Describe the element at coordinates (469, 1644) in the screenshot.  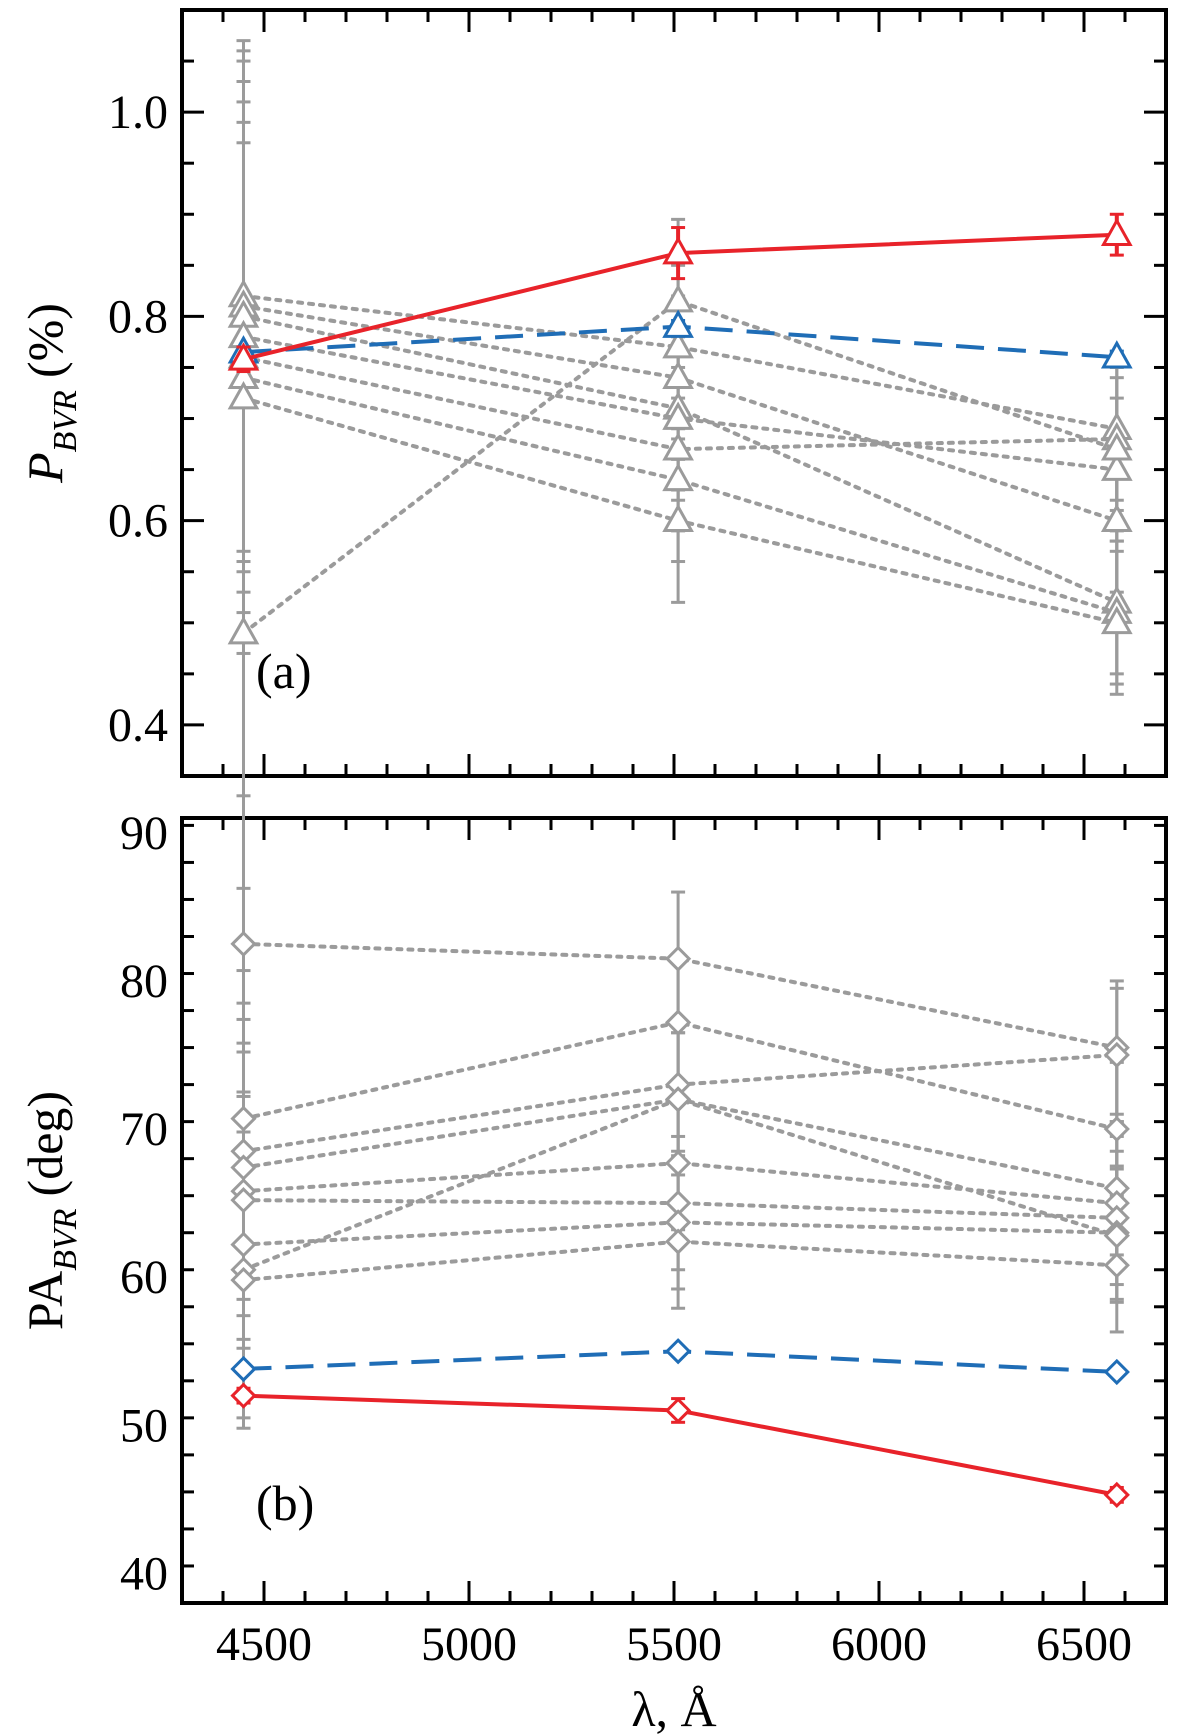
I see `x-tick-label: 5000` at that location.